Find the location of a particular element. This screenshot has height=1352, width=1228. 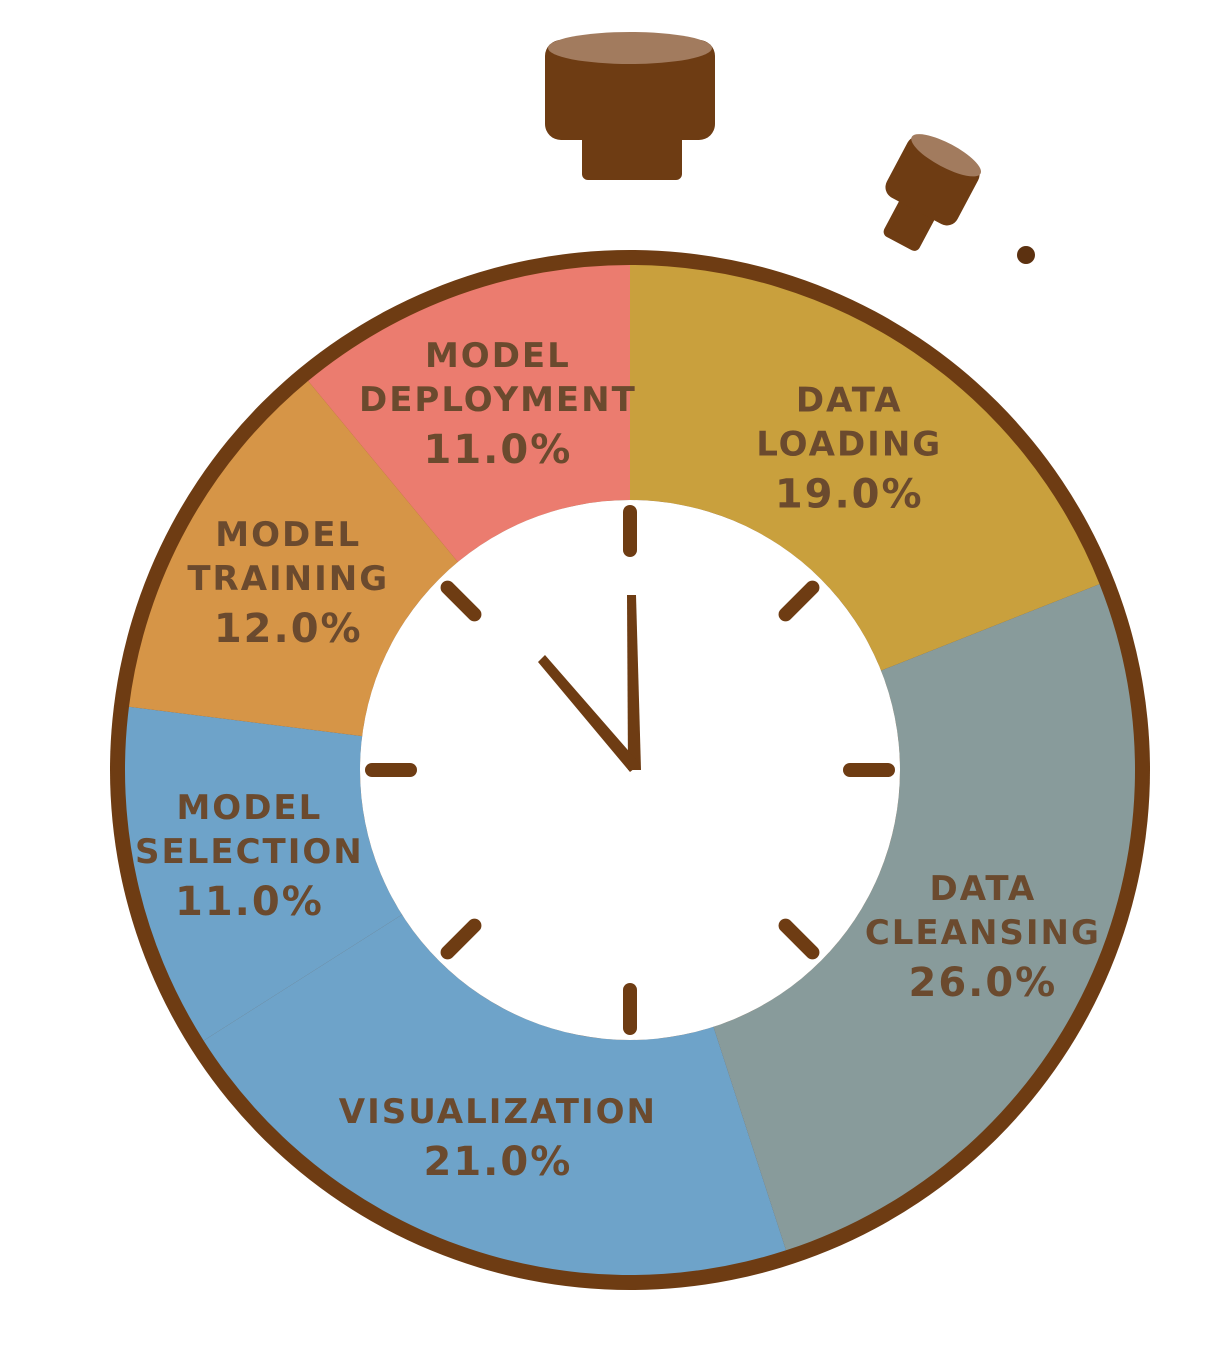

slice-label: CLEANSING is located at coordinates (983, 933).